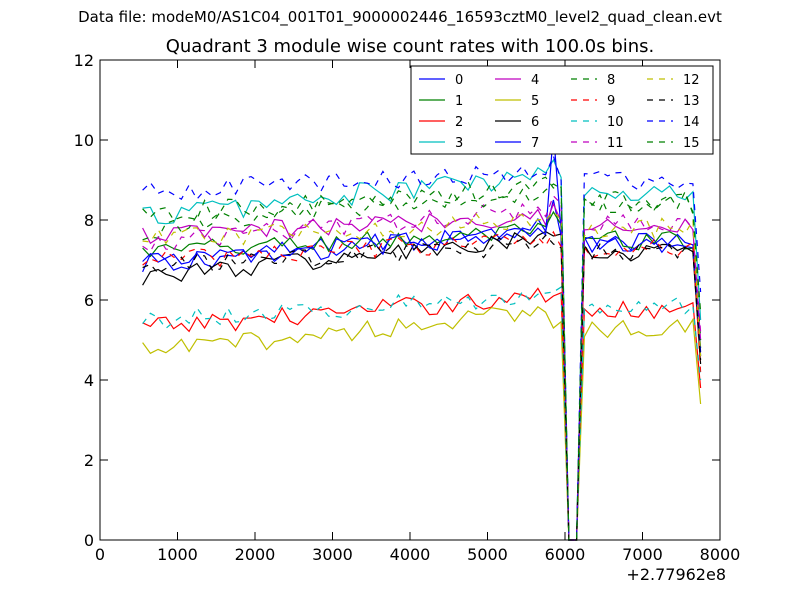 This screenshot has height=600, width=800. What do you see at coordinates (459, 80) in the screenshot?
I see `legend-label-0: 0` at bounding box center [459, 80].